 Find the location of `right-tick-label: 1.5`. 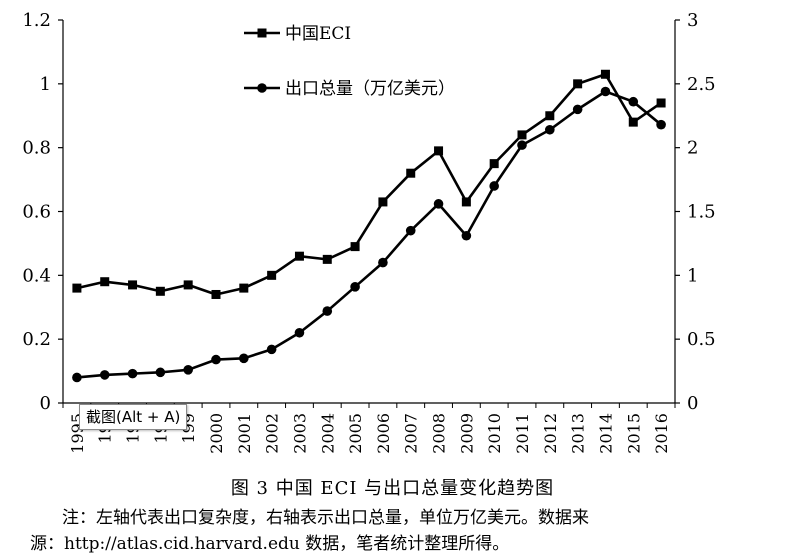

right-tick-label: 1.5 is located at coordinates (701, 212).